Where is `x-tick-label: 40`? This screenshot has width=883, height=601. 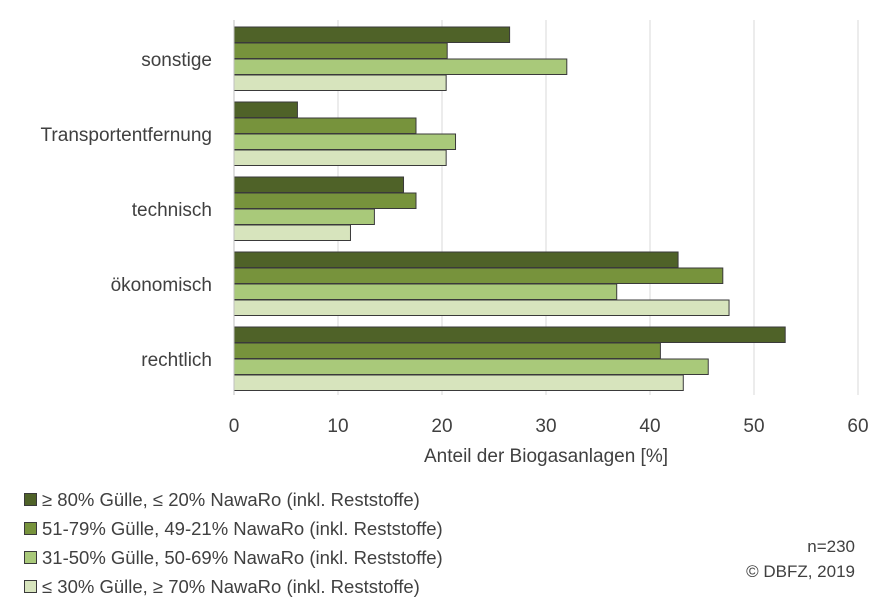
x-tick-label: 40 is located at coordinates (649, 426).